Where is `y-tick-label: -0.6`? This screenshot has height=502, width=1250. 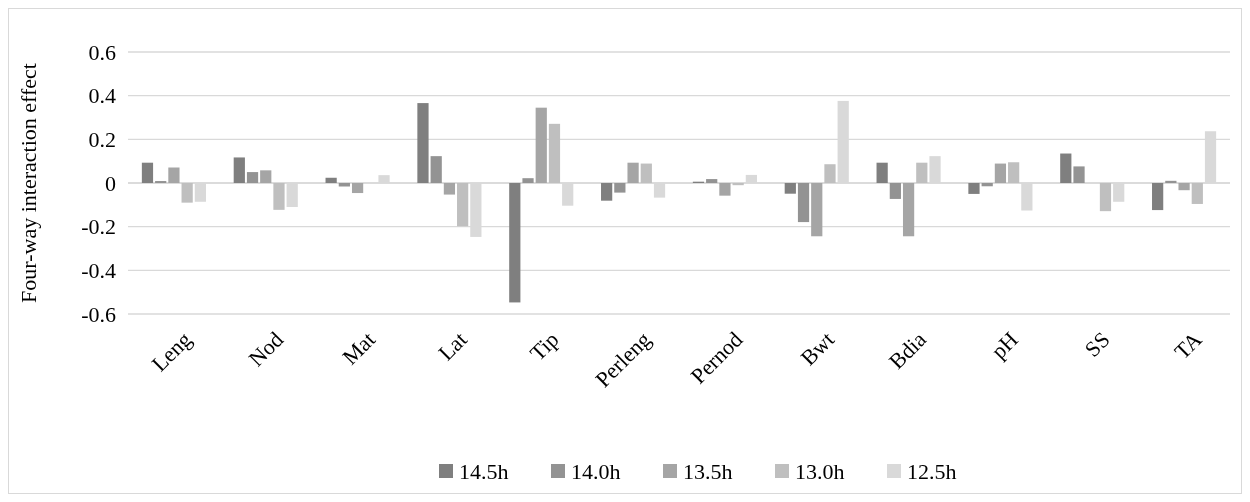 y-tick-label: -0.6 is located at coordinates (98, 314).